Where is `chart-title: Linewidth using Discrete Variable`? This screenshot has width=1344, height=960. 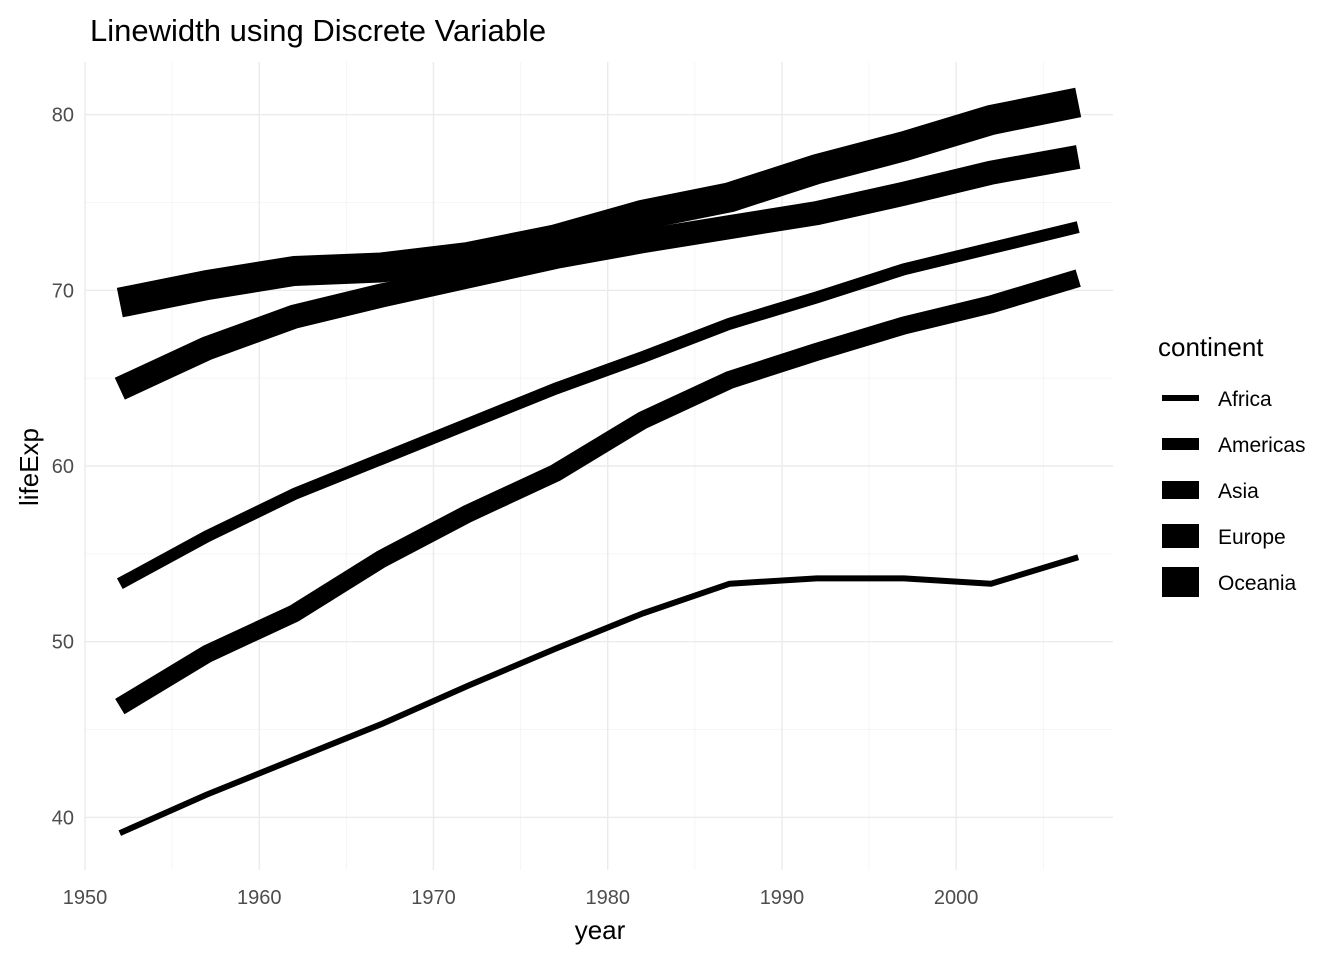 chart-title: Linewidth using Discrete Variable is located at coordinates (318, 30).